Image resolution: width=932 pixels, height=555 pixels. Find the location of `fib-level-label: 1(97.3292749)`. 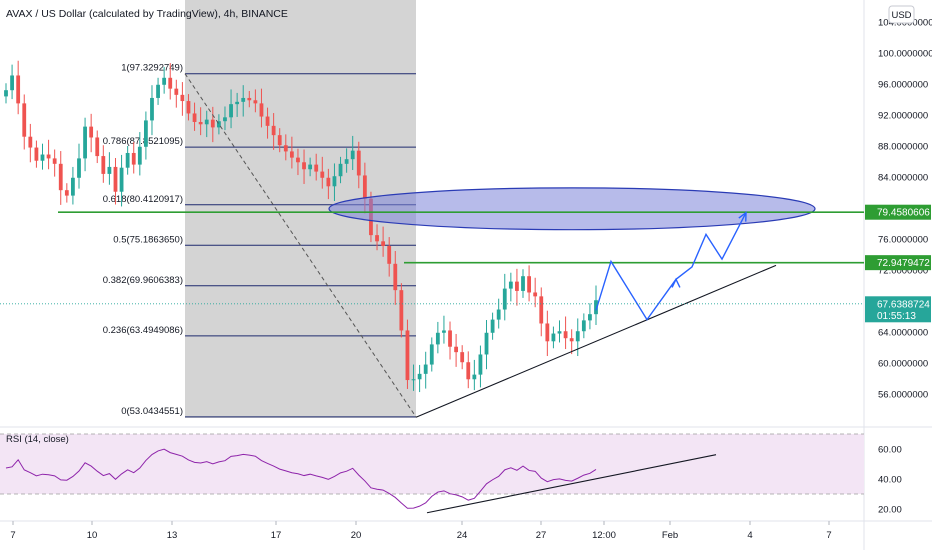

fib-level-label: 1(97.3292749) is located at coordinates (152, 68).